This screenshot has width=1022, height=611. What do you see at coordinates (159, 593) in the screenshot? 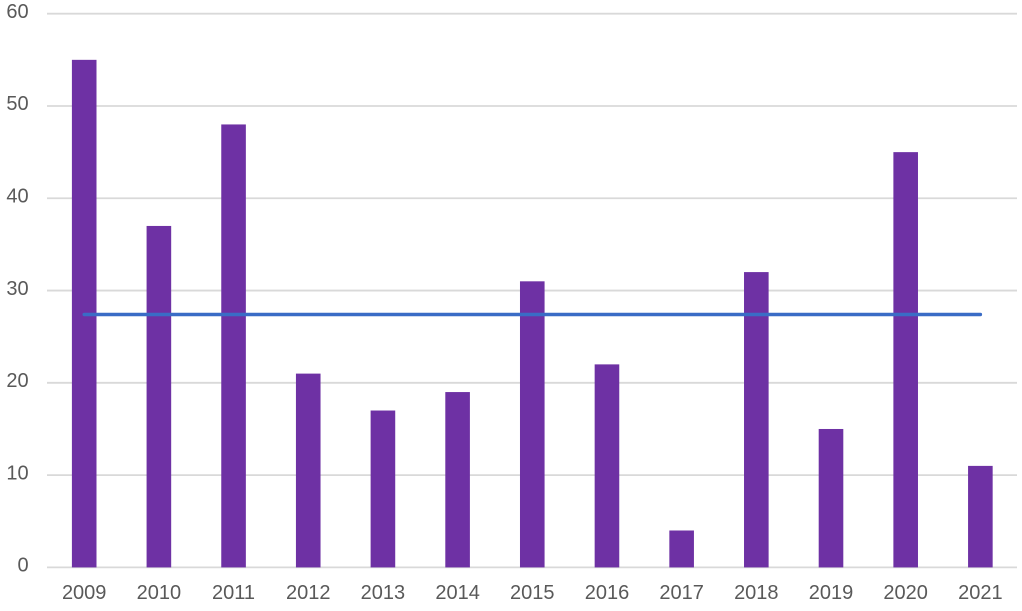
I see `svg-text: 2010` at bounding box center [159, 593].